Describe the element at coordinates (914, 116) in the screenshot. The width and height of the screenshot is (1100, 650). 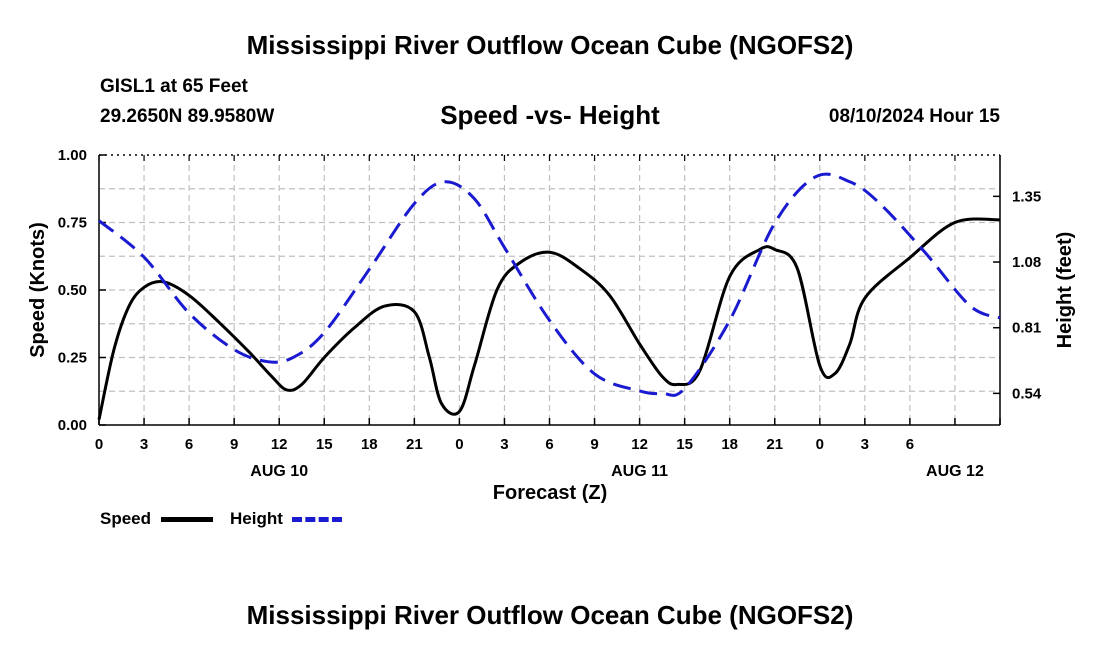
I see `forecast-datetime: 08/10/2024 Hour 15` at that location.